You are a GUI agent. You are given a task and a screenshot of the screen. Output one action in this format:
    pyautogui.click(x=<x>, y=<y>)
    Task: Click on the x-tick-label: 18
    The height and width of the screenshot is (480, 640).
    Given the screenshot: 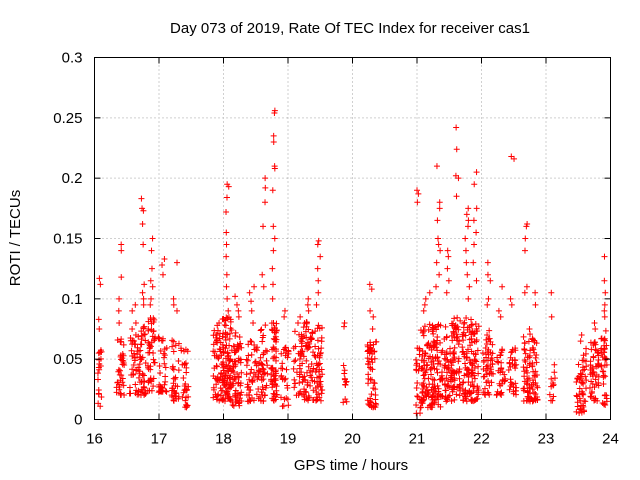 What is the action you would take?
    pyautogui.click(x=223, y=439)
    